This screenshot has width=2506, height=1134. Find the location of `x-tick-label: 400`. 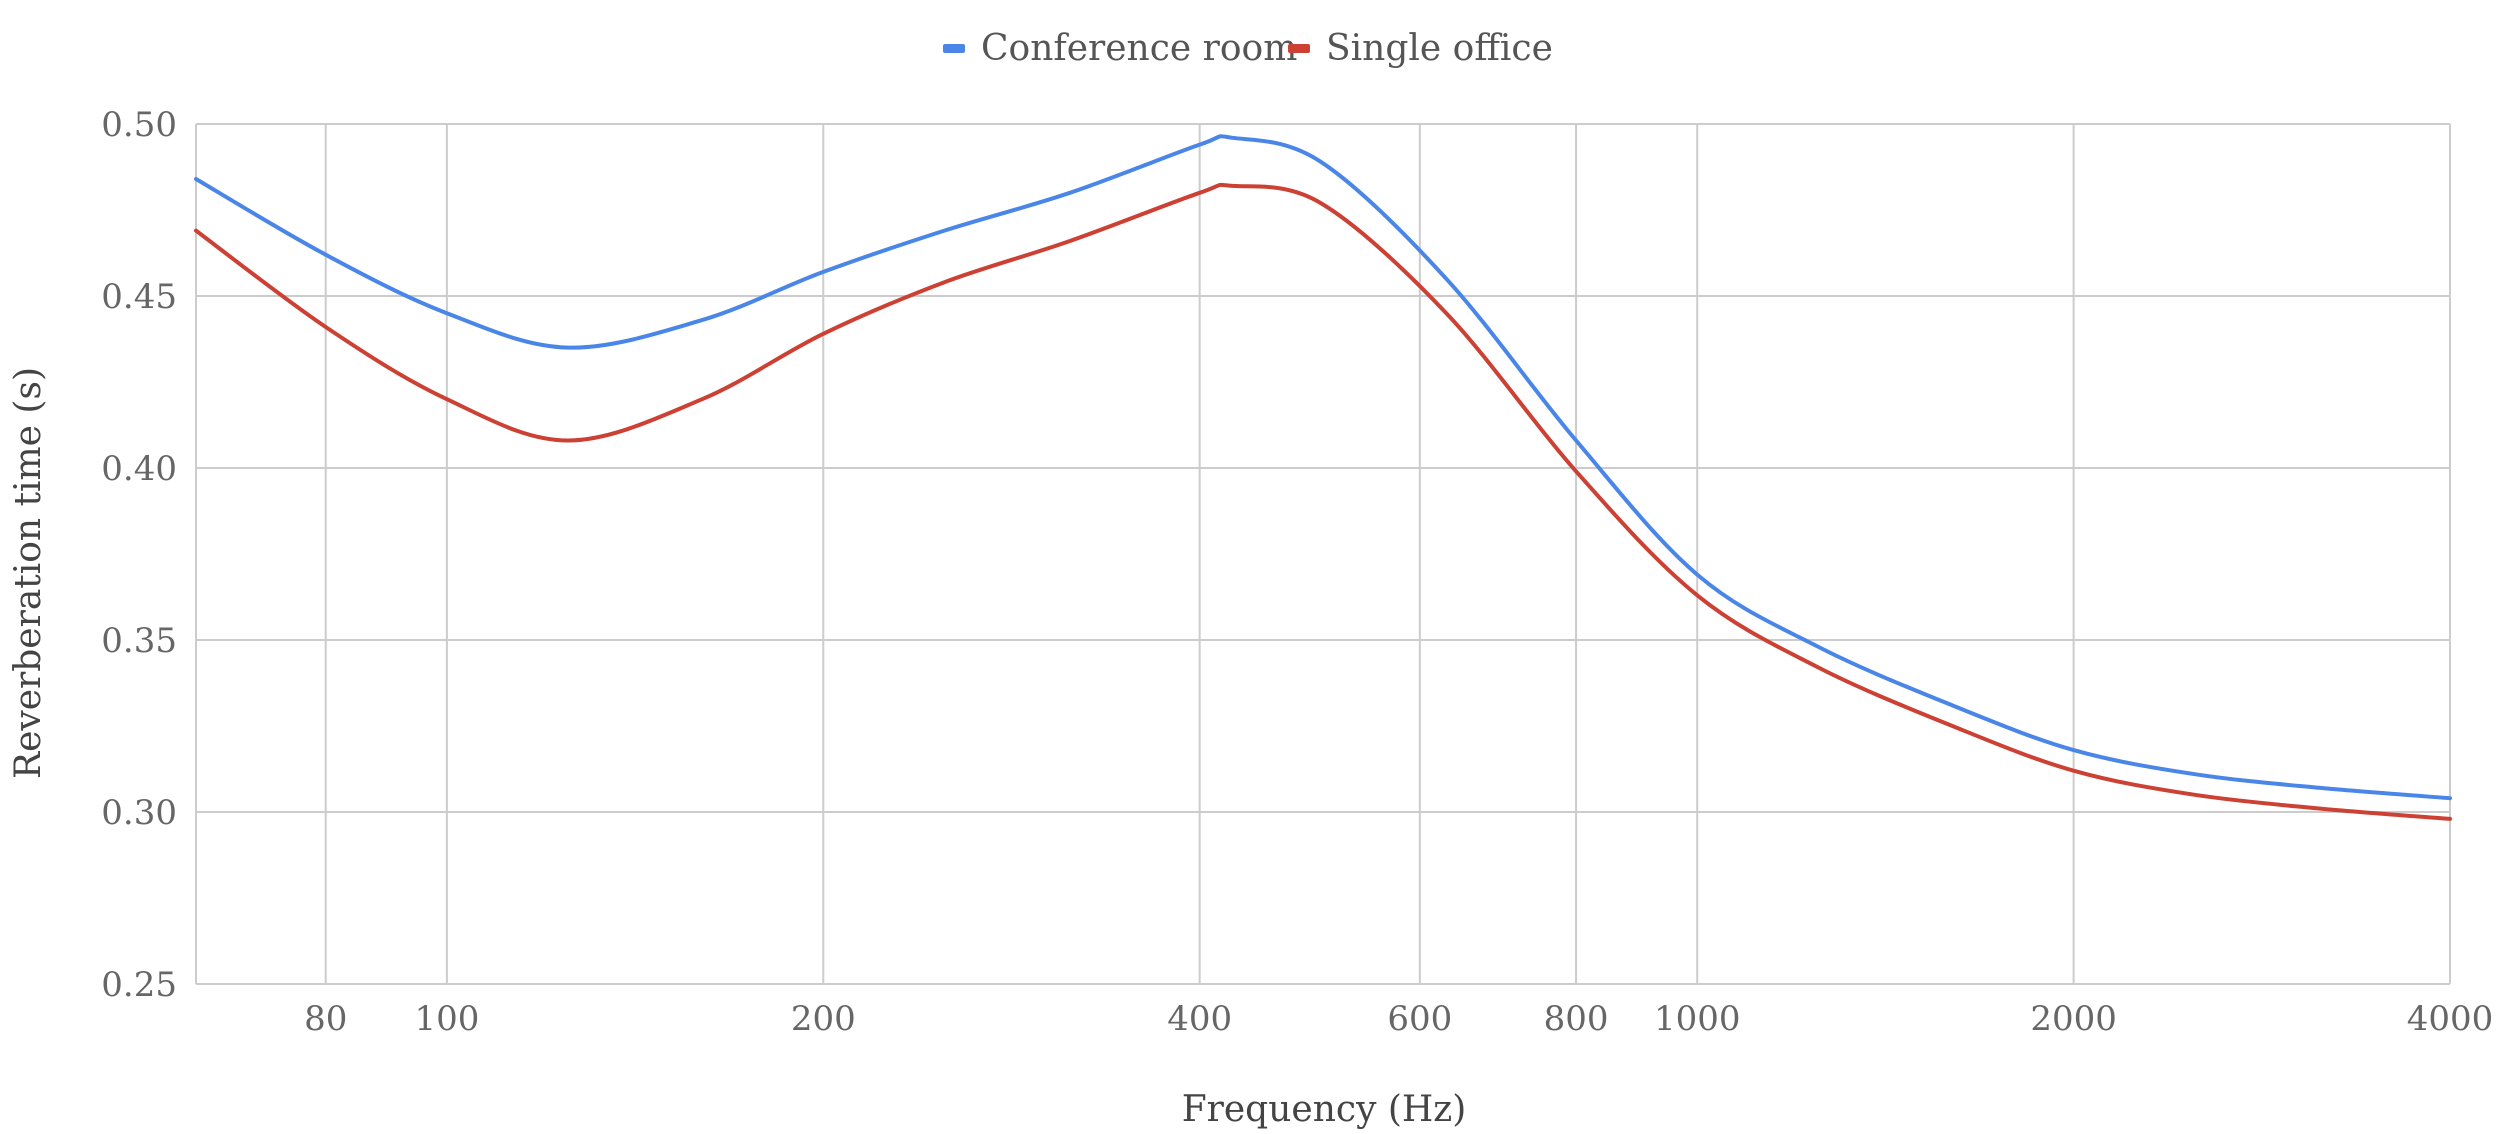

x-tick-label: 400 is located at coordinates (1199, 1019).